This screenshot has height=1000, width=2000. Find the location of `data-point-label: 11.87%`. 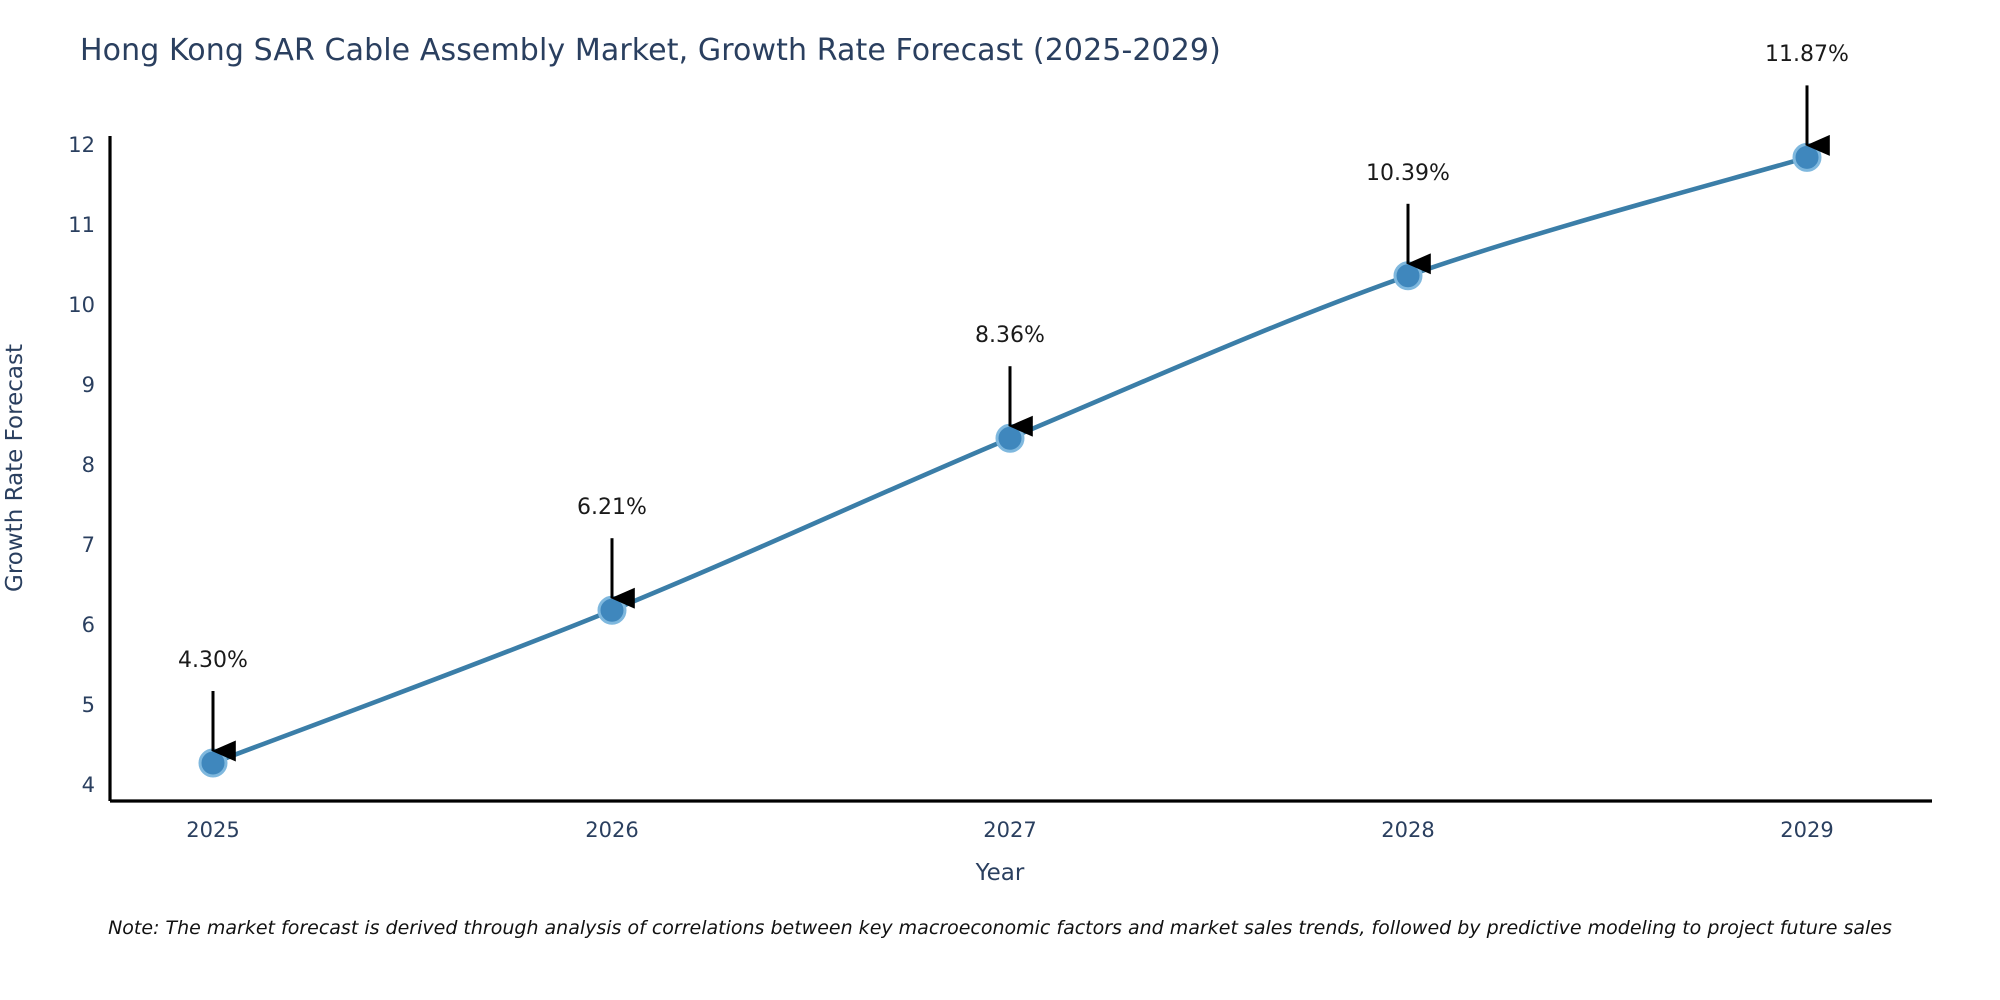

data-point-label: 11.87% is located at coordinates (1807, 55).